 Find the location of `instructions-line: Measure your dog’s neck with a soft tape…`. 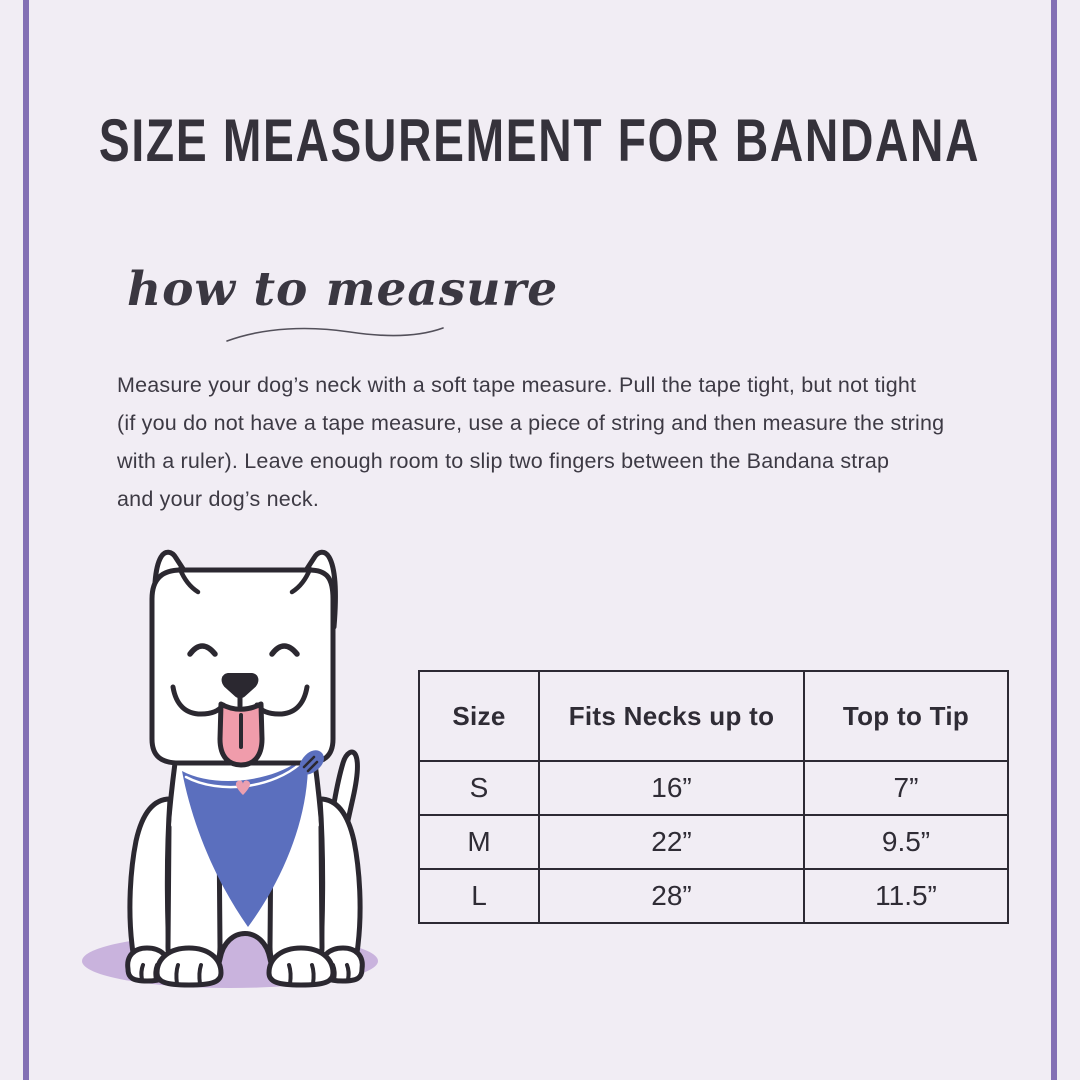

instructions-line: Measure your dog’s neck with a soft tape… is located at coordinates (517, 385).